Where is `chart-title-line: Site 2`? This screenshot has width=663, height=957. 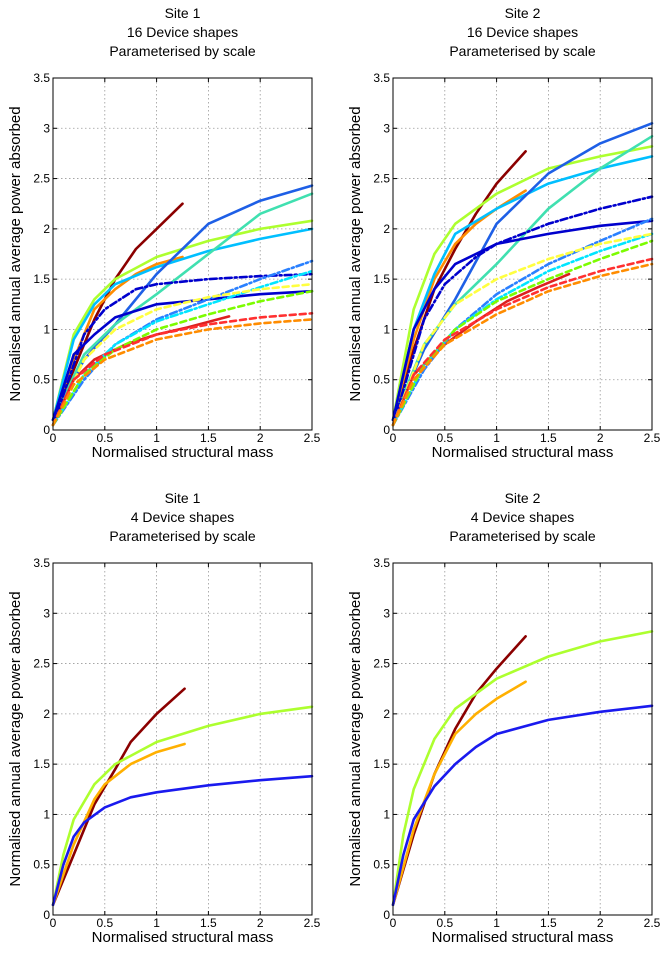
chart-title-line: Site 2 is located at coordinates (523, 13).